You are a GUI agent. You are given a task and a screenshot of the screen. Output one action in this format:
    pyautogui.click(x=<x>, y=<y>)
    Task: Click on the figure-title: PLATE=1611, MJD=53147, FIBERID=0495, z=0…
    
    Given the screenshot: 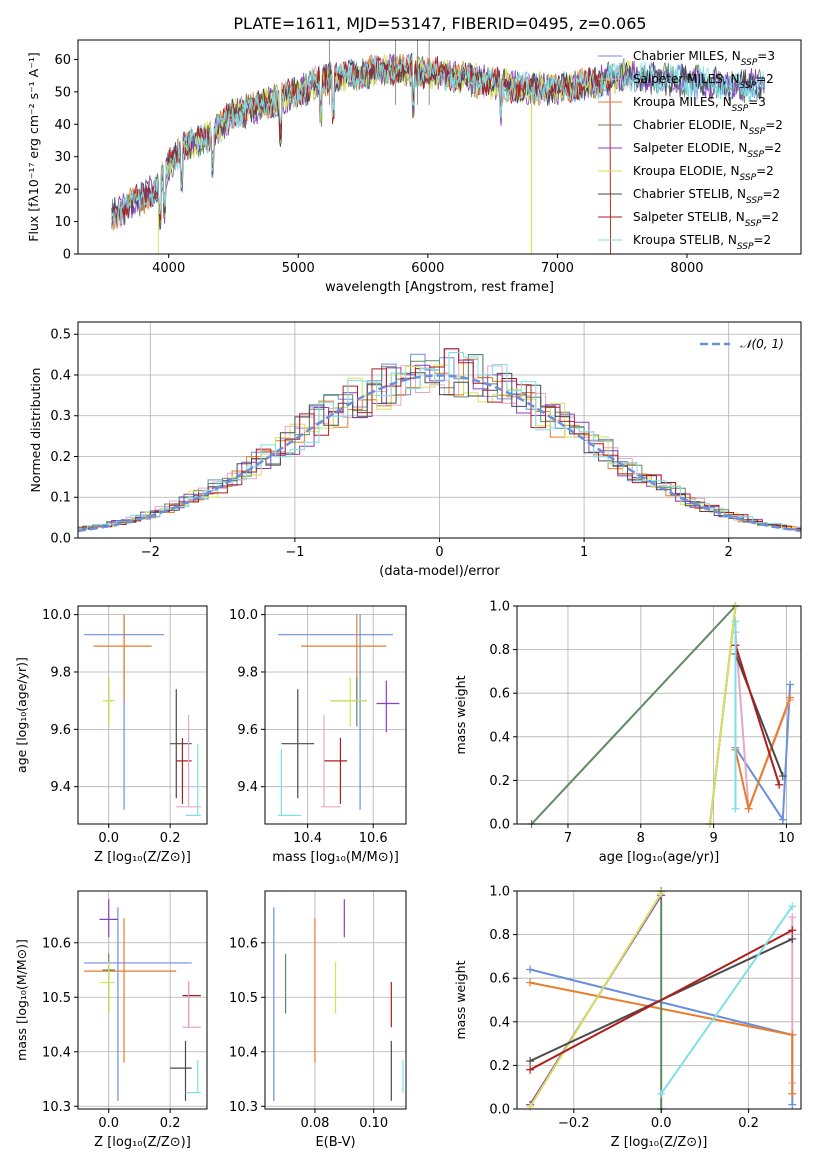 What is the action you would take?
    pyautogui.click(x=439, y=23)
    